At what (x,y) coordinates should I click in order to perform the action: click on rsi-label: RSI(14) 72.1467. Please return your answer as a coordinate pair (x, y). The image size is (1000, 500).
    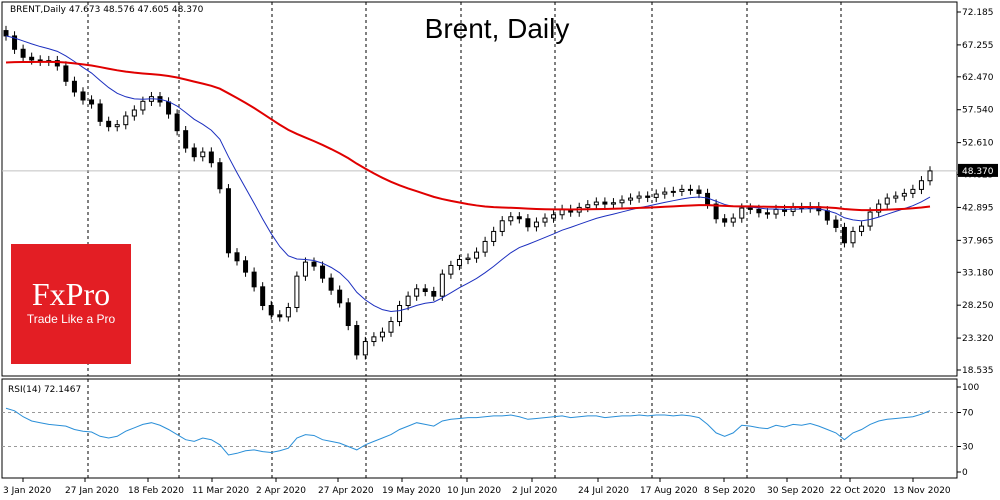
    Looking at the image, I should click on (44, 390).